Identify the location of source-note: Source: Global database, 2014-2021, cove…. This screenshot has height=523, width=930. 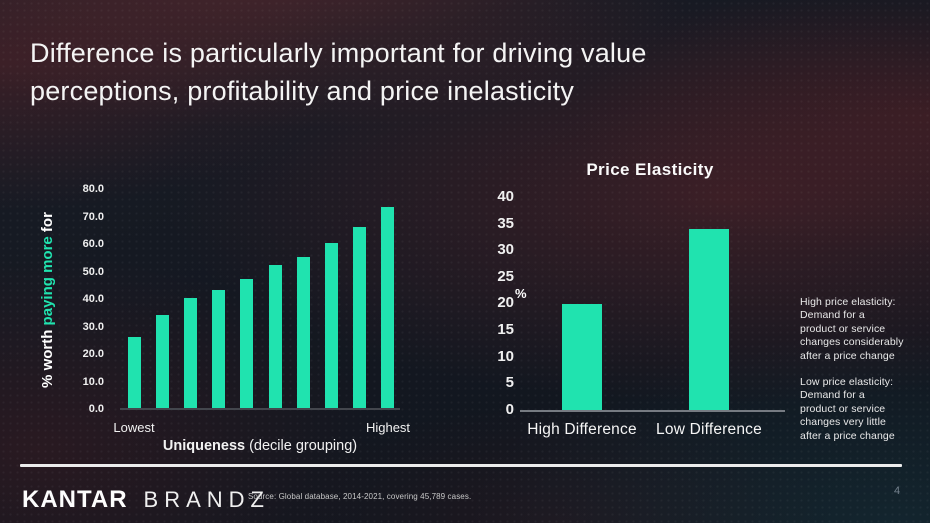
(360, 496).